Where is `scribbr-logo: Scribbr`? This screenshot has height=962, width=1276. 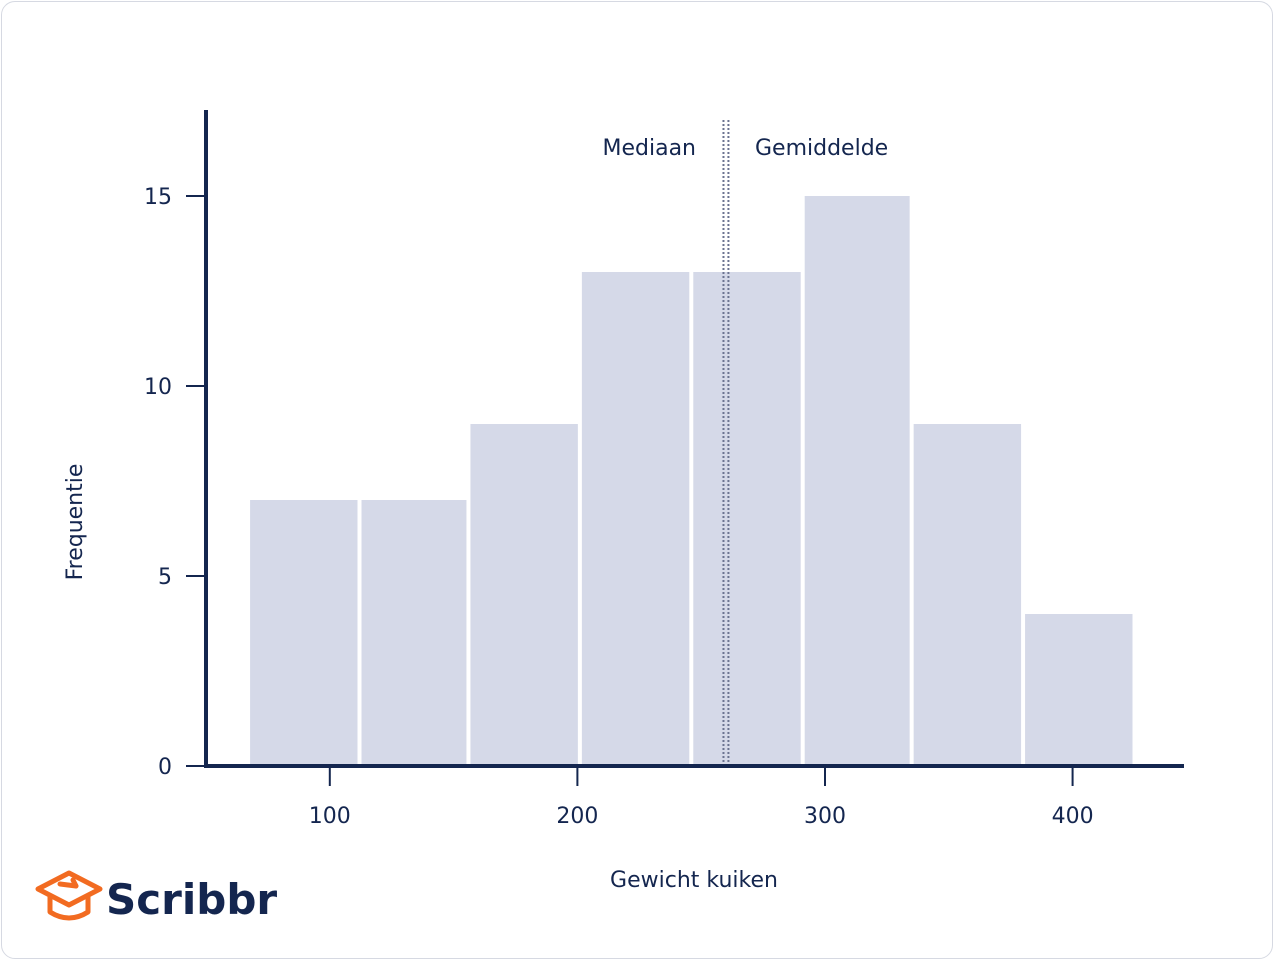 scribbr-logo: Scribbr is located at coordinates (156, 897).